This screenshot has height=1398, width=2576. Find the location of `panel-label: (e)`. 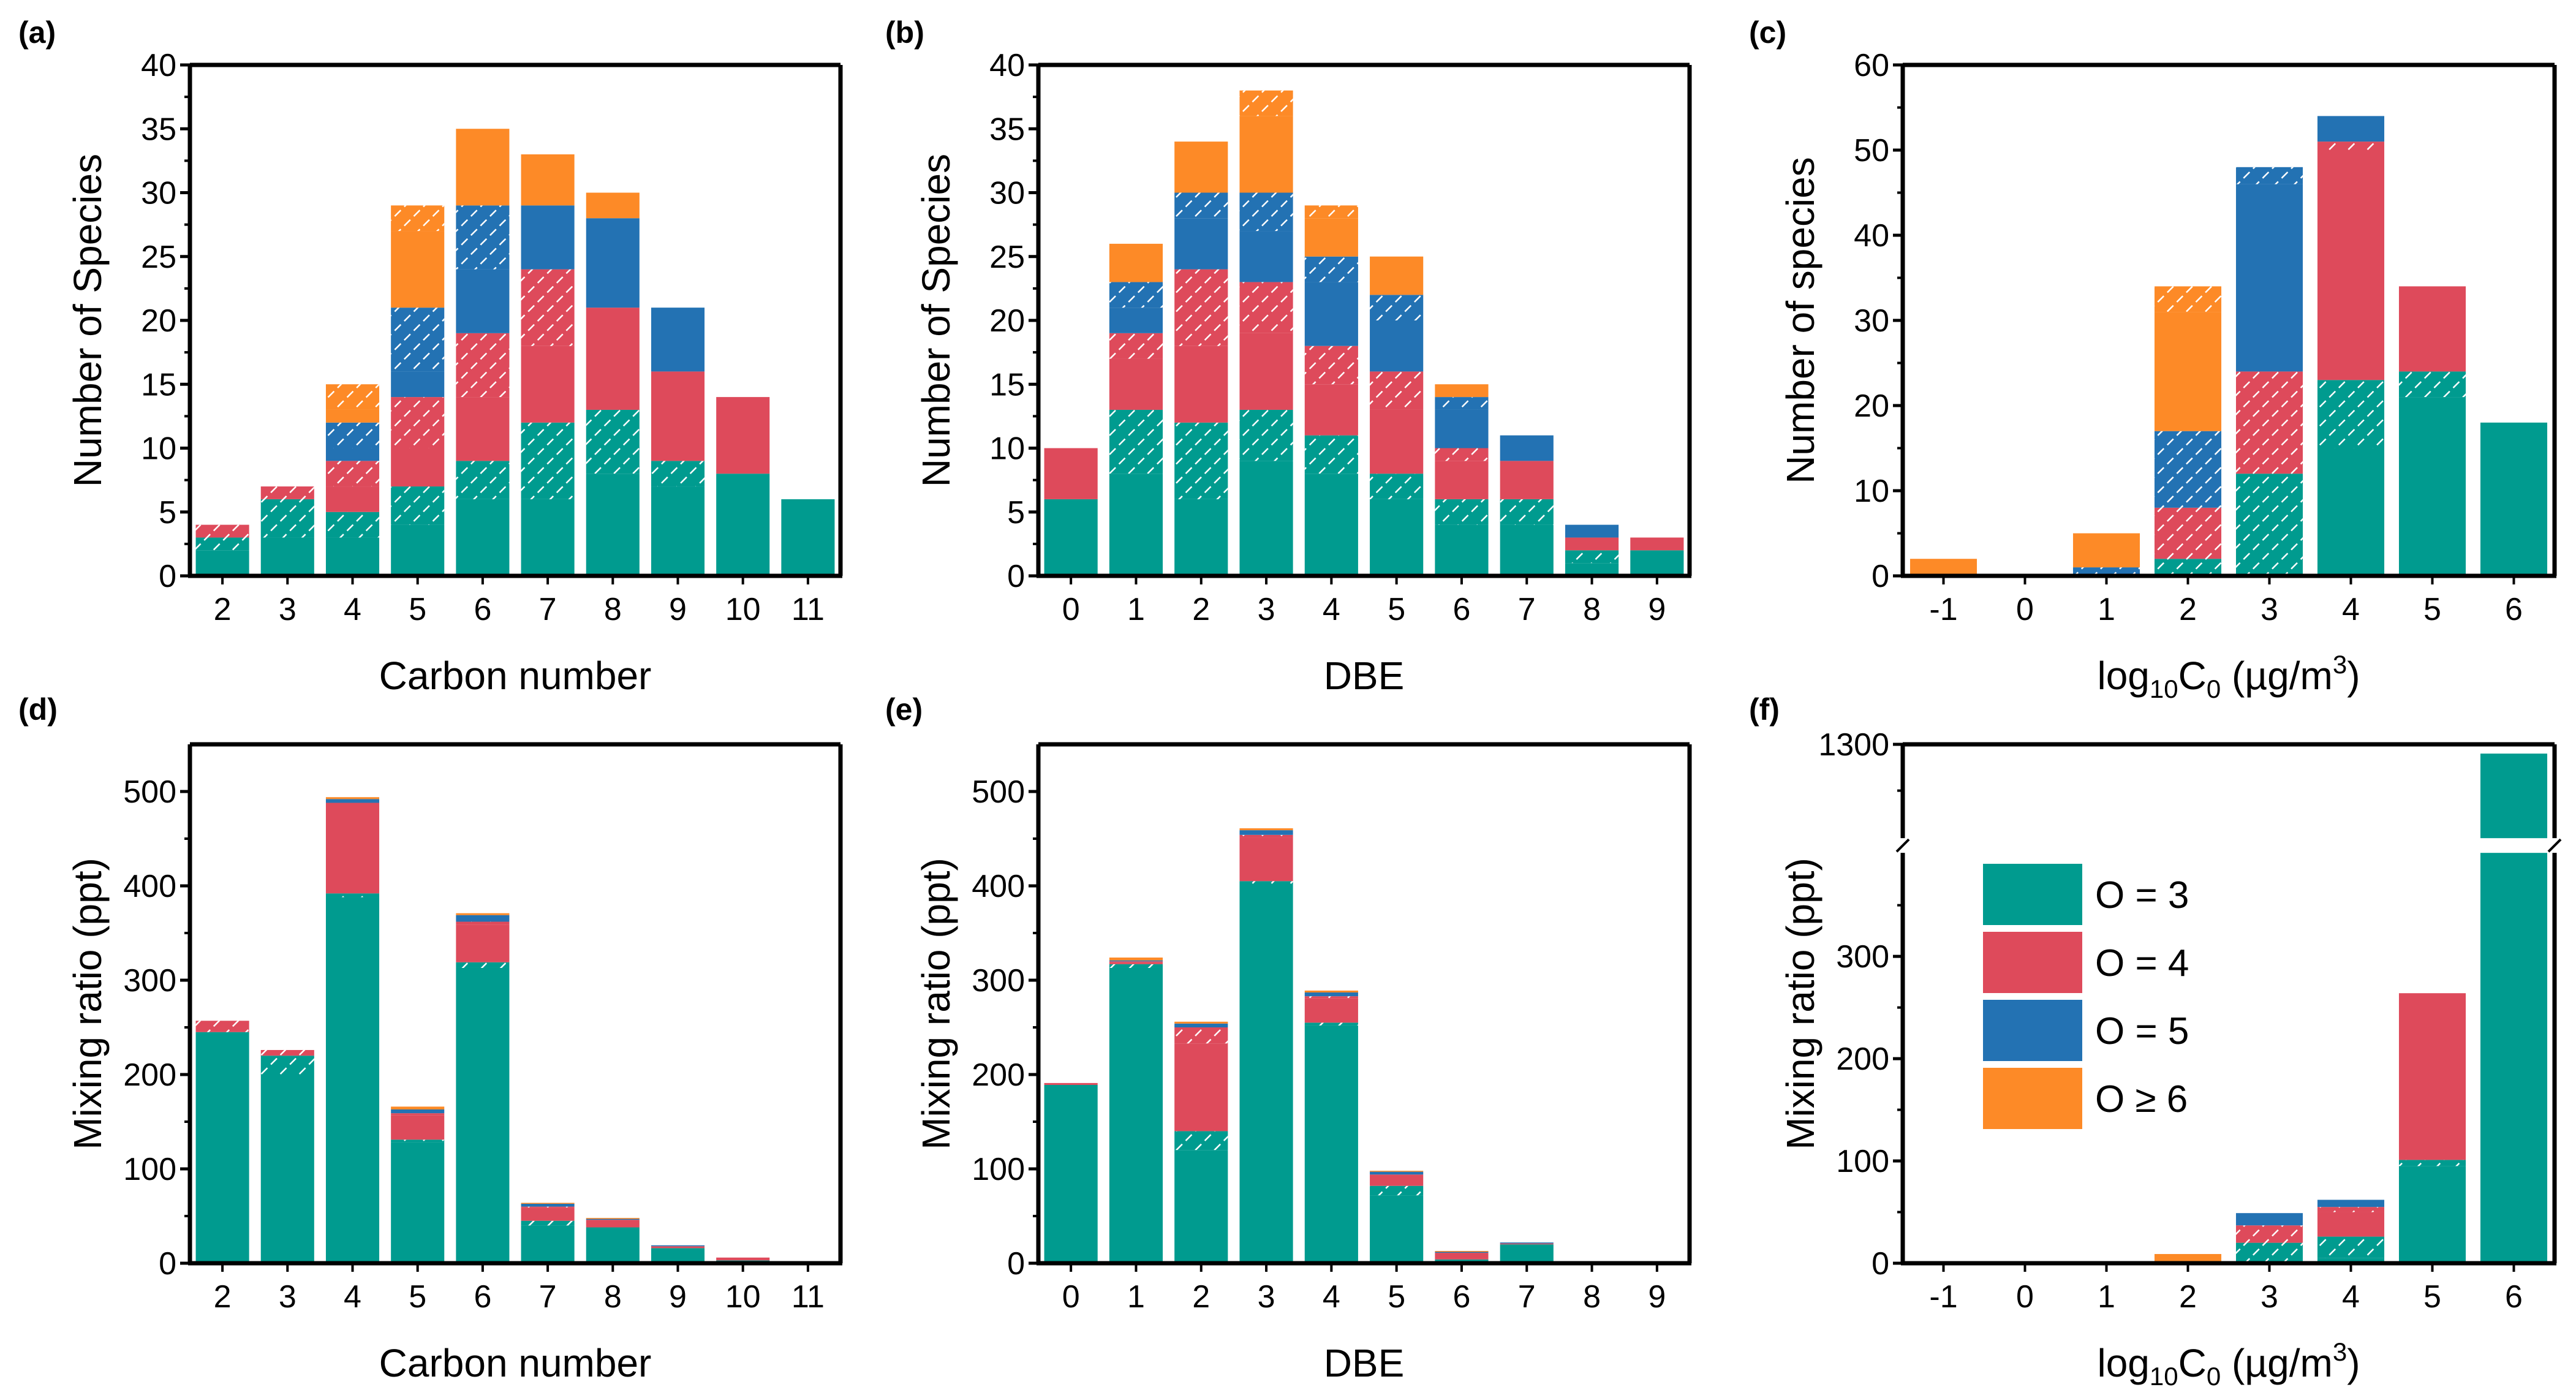

panel-label: (e) is located at coordinates (904, 709).